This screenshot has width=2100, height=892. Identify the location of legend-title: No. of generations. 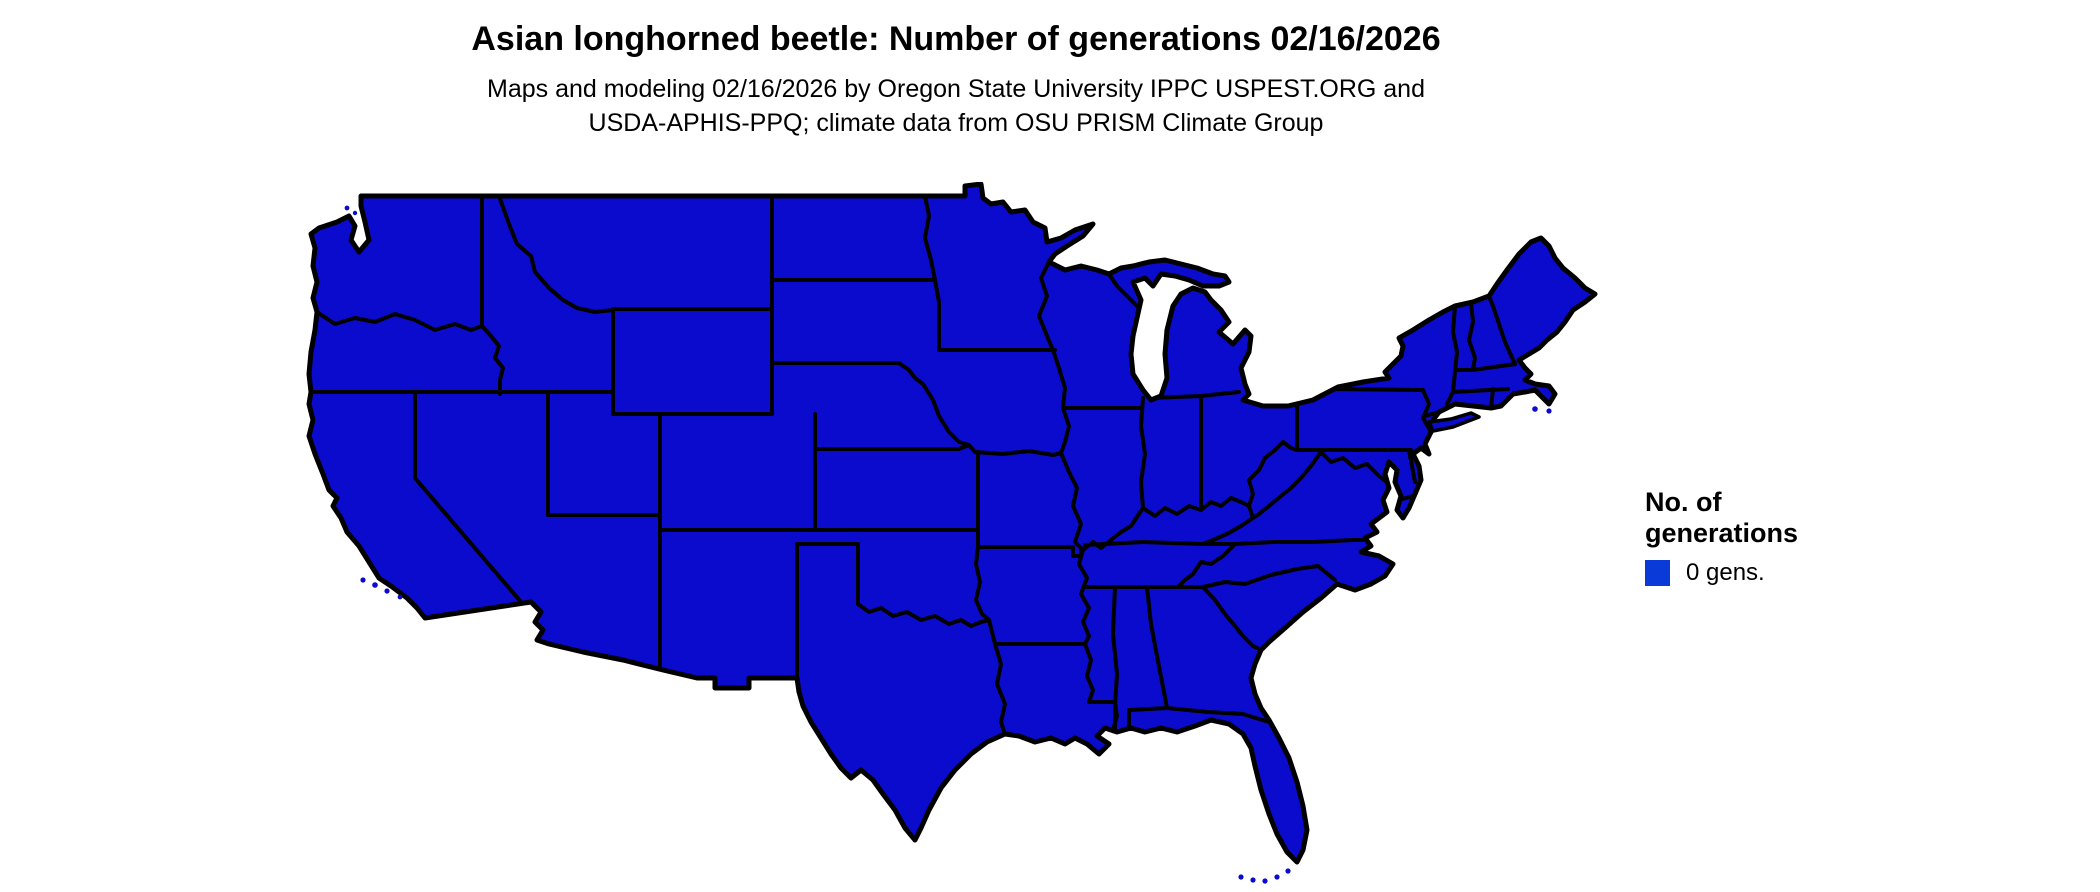
(1722, 517).